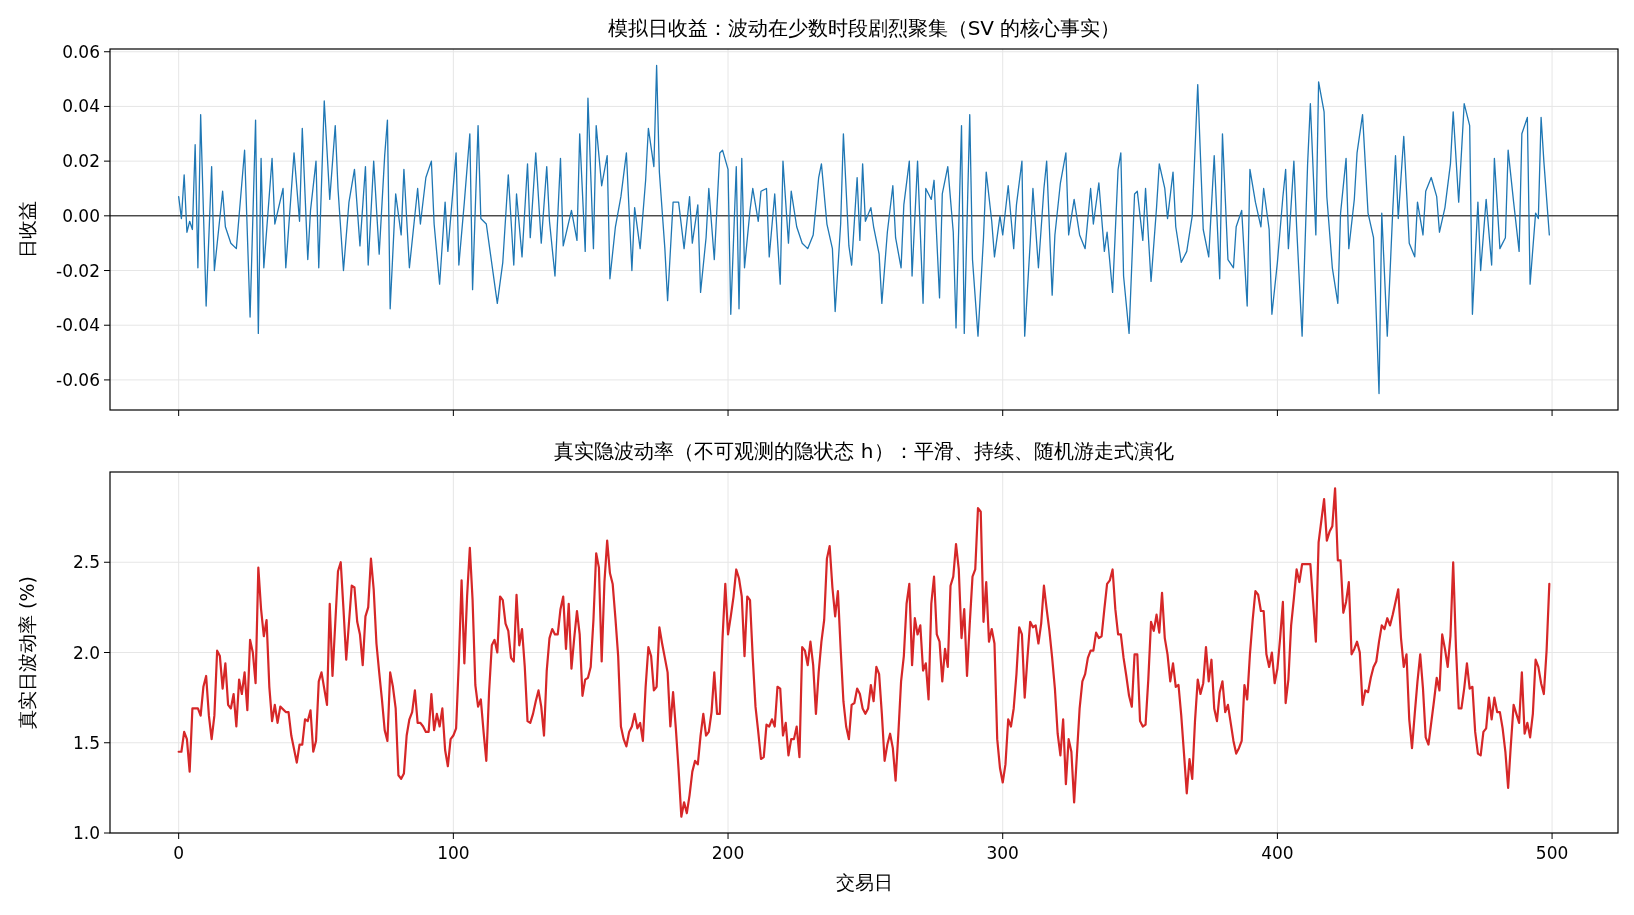  What do you see at coordinates (27, 652) in the screenshot?
I see `y-axis-title: 真实日波动率 (%)` at bounding box center [27, 652].